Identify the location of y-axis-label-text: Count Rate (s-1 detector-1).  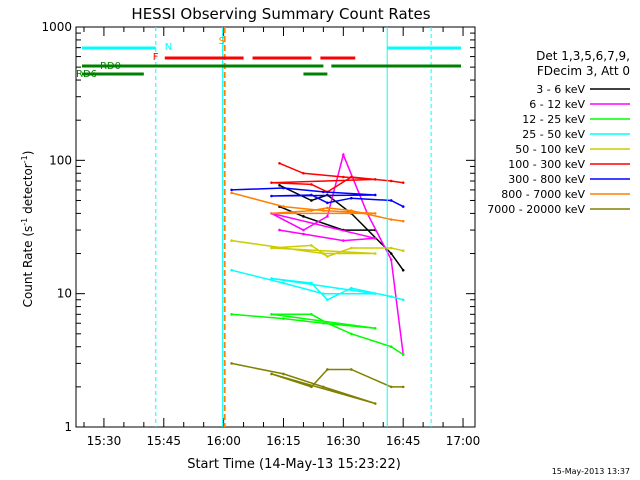
(27, 229).